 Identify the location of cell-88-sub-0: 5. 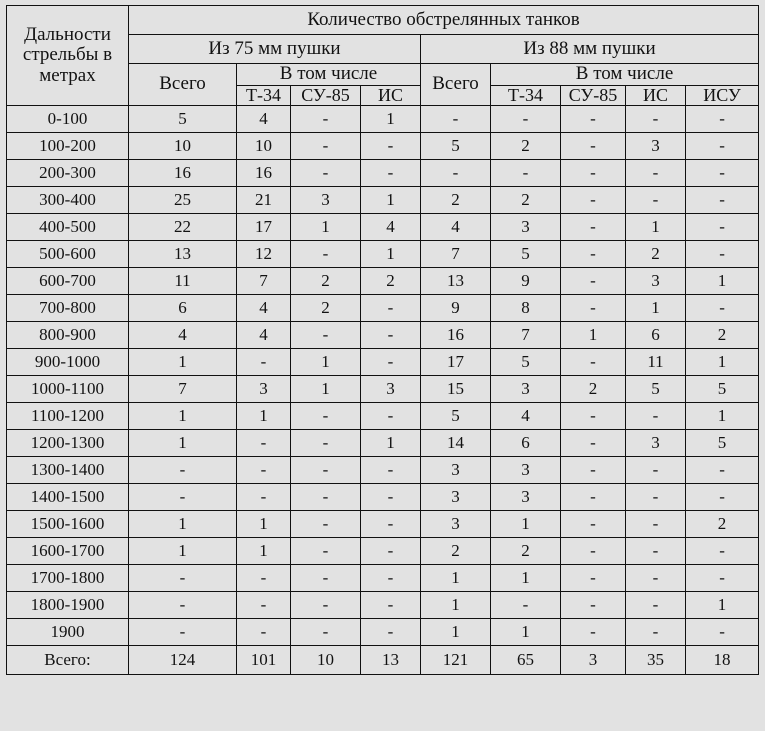
(525, 361).